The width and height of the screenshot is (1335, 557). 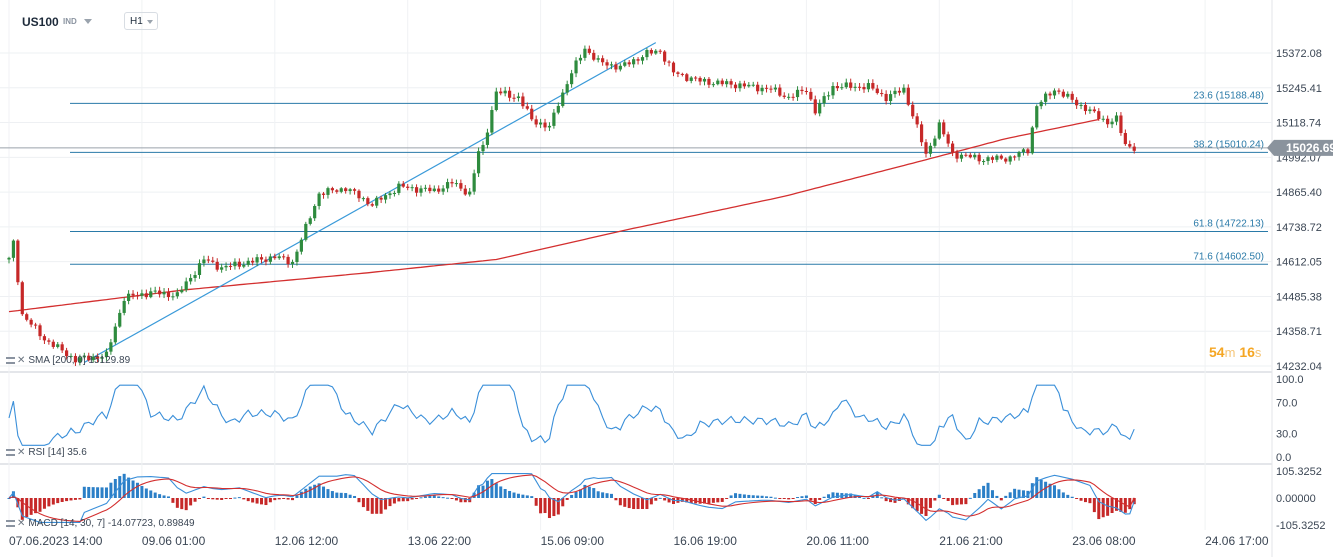 What do you see at coordinates (68, 360) in the screenshot?
I see `sma-legend: ✕ SMA [200, 0] 15129.89` at bounding box center [68, 360].